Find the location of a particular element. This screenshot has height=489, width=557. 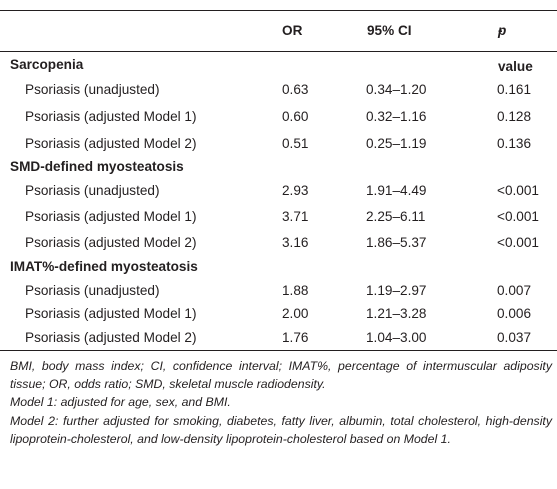

row-p: 0.006 is located at coordinates (514, 313).